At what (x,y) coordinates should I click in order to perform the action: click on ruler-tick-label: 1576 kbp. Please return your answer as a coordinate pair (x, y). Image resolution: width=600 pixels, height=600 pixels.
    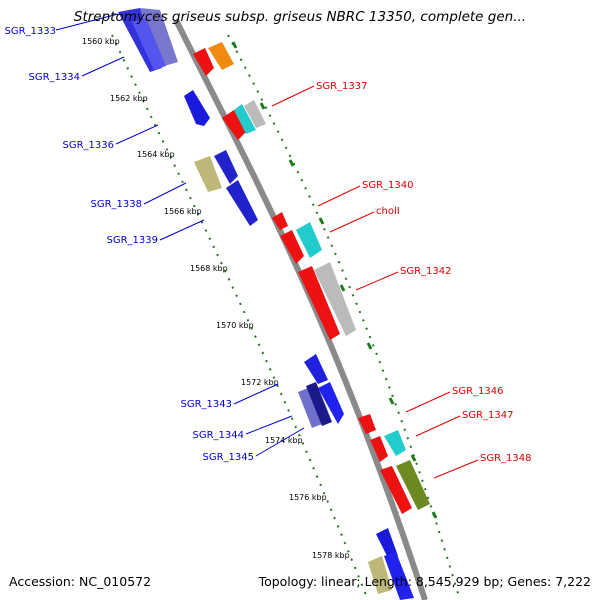
    Looking at the image, I should click on (308, 497).